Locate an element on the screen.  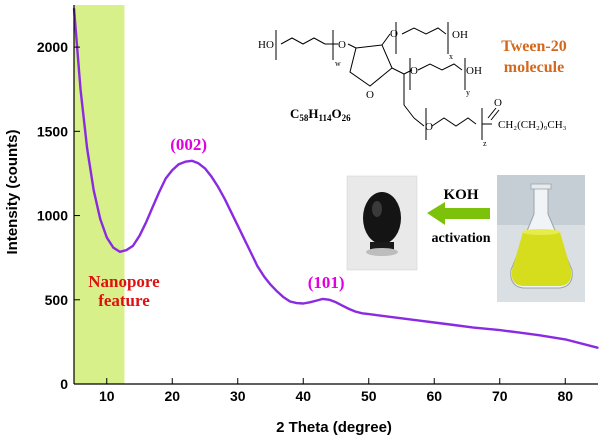
nanopore-label-line2: feature is located at coordinates (124, 300).